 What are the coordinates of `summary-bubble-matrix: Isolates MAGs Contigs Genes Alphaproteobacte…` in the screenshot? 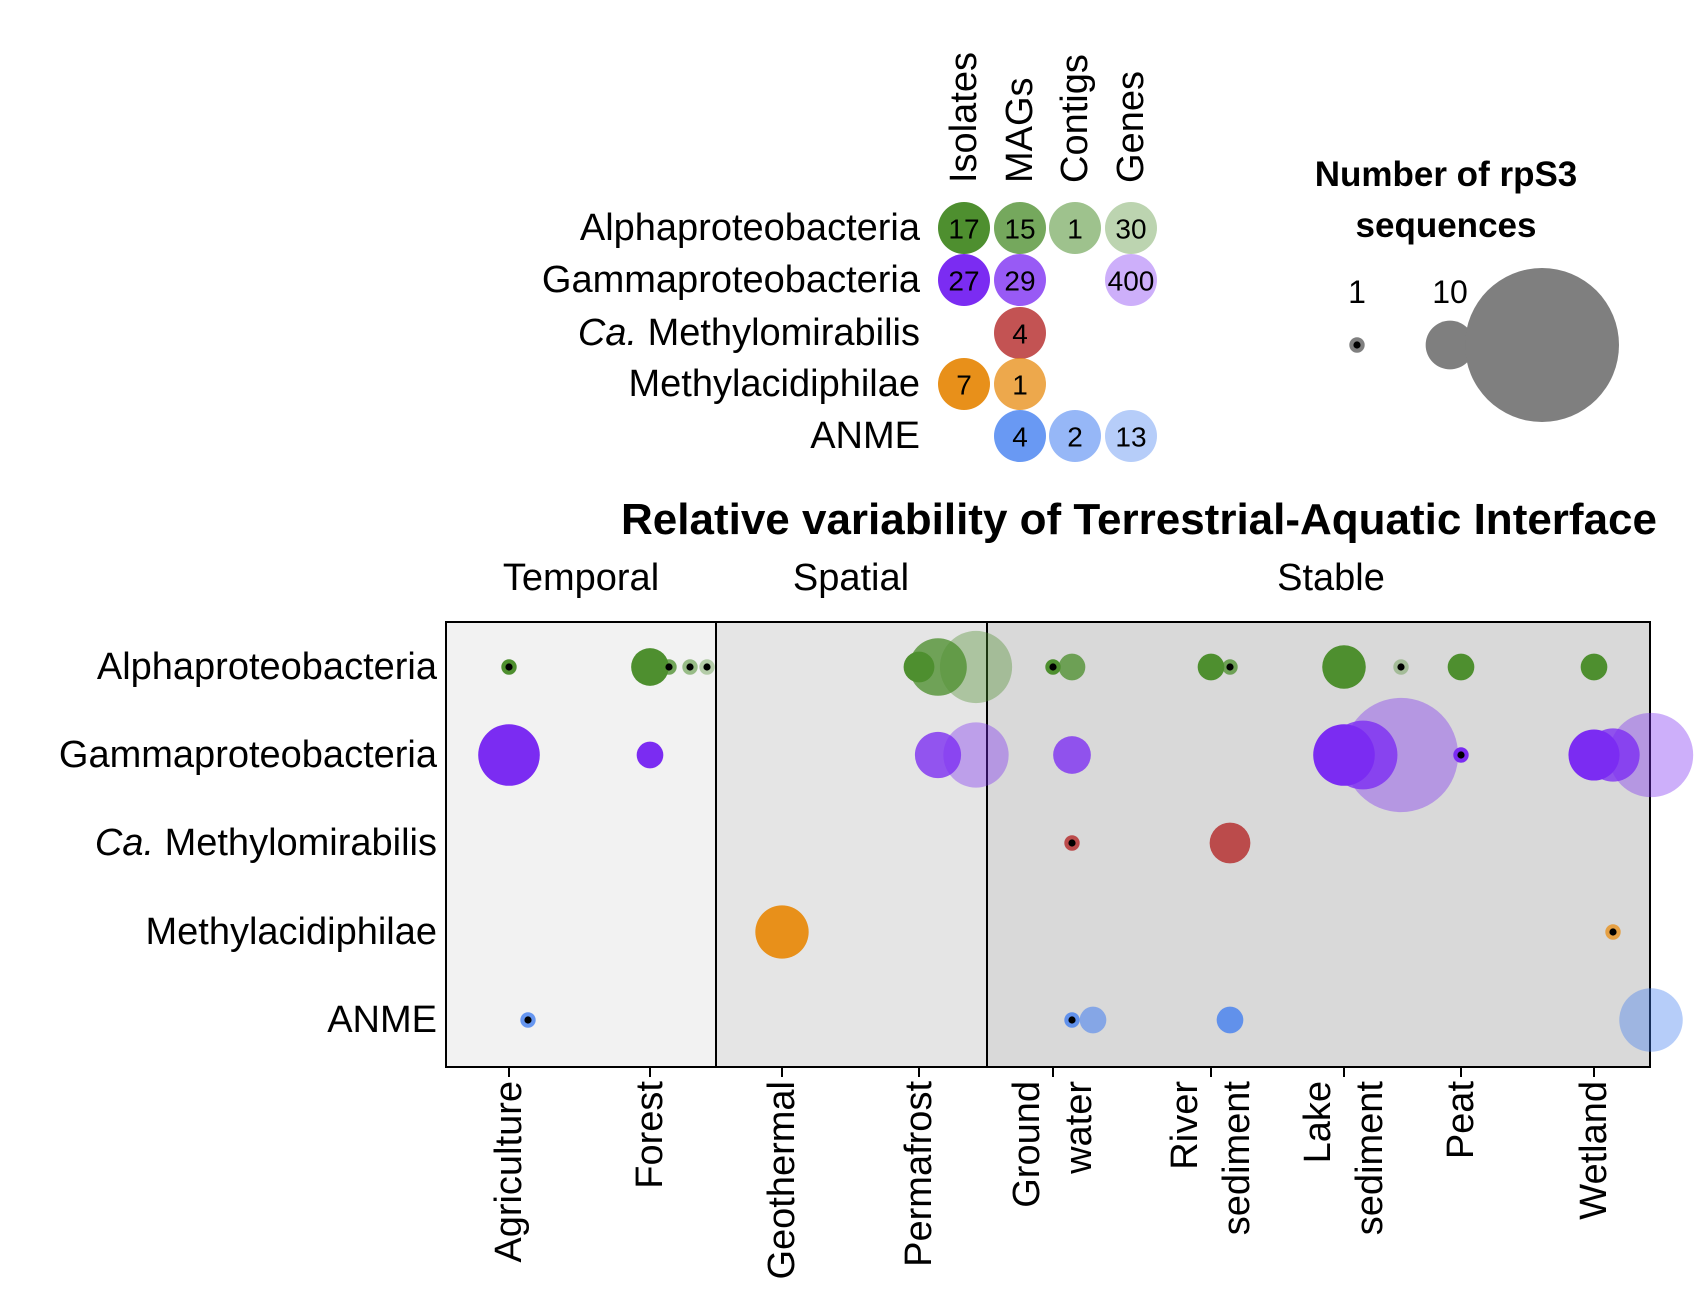 It's located at (849, 257).